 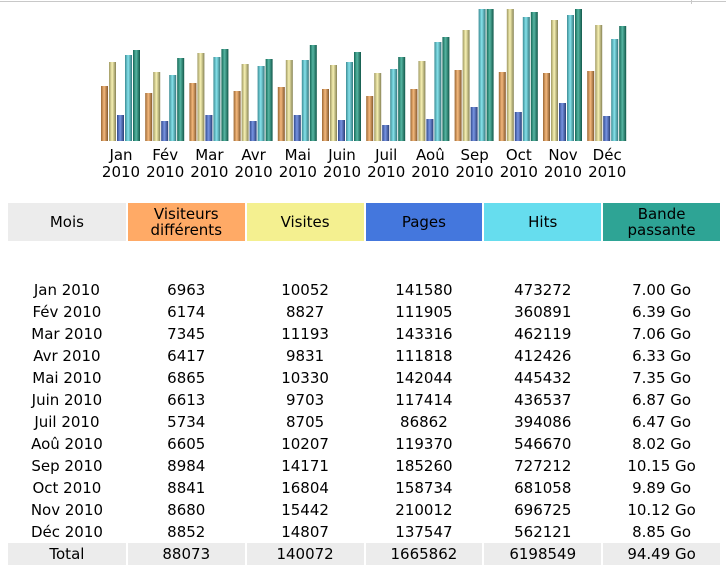 I want to click on row-visiteurs: 8984, so click(x=186, y=466).